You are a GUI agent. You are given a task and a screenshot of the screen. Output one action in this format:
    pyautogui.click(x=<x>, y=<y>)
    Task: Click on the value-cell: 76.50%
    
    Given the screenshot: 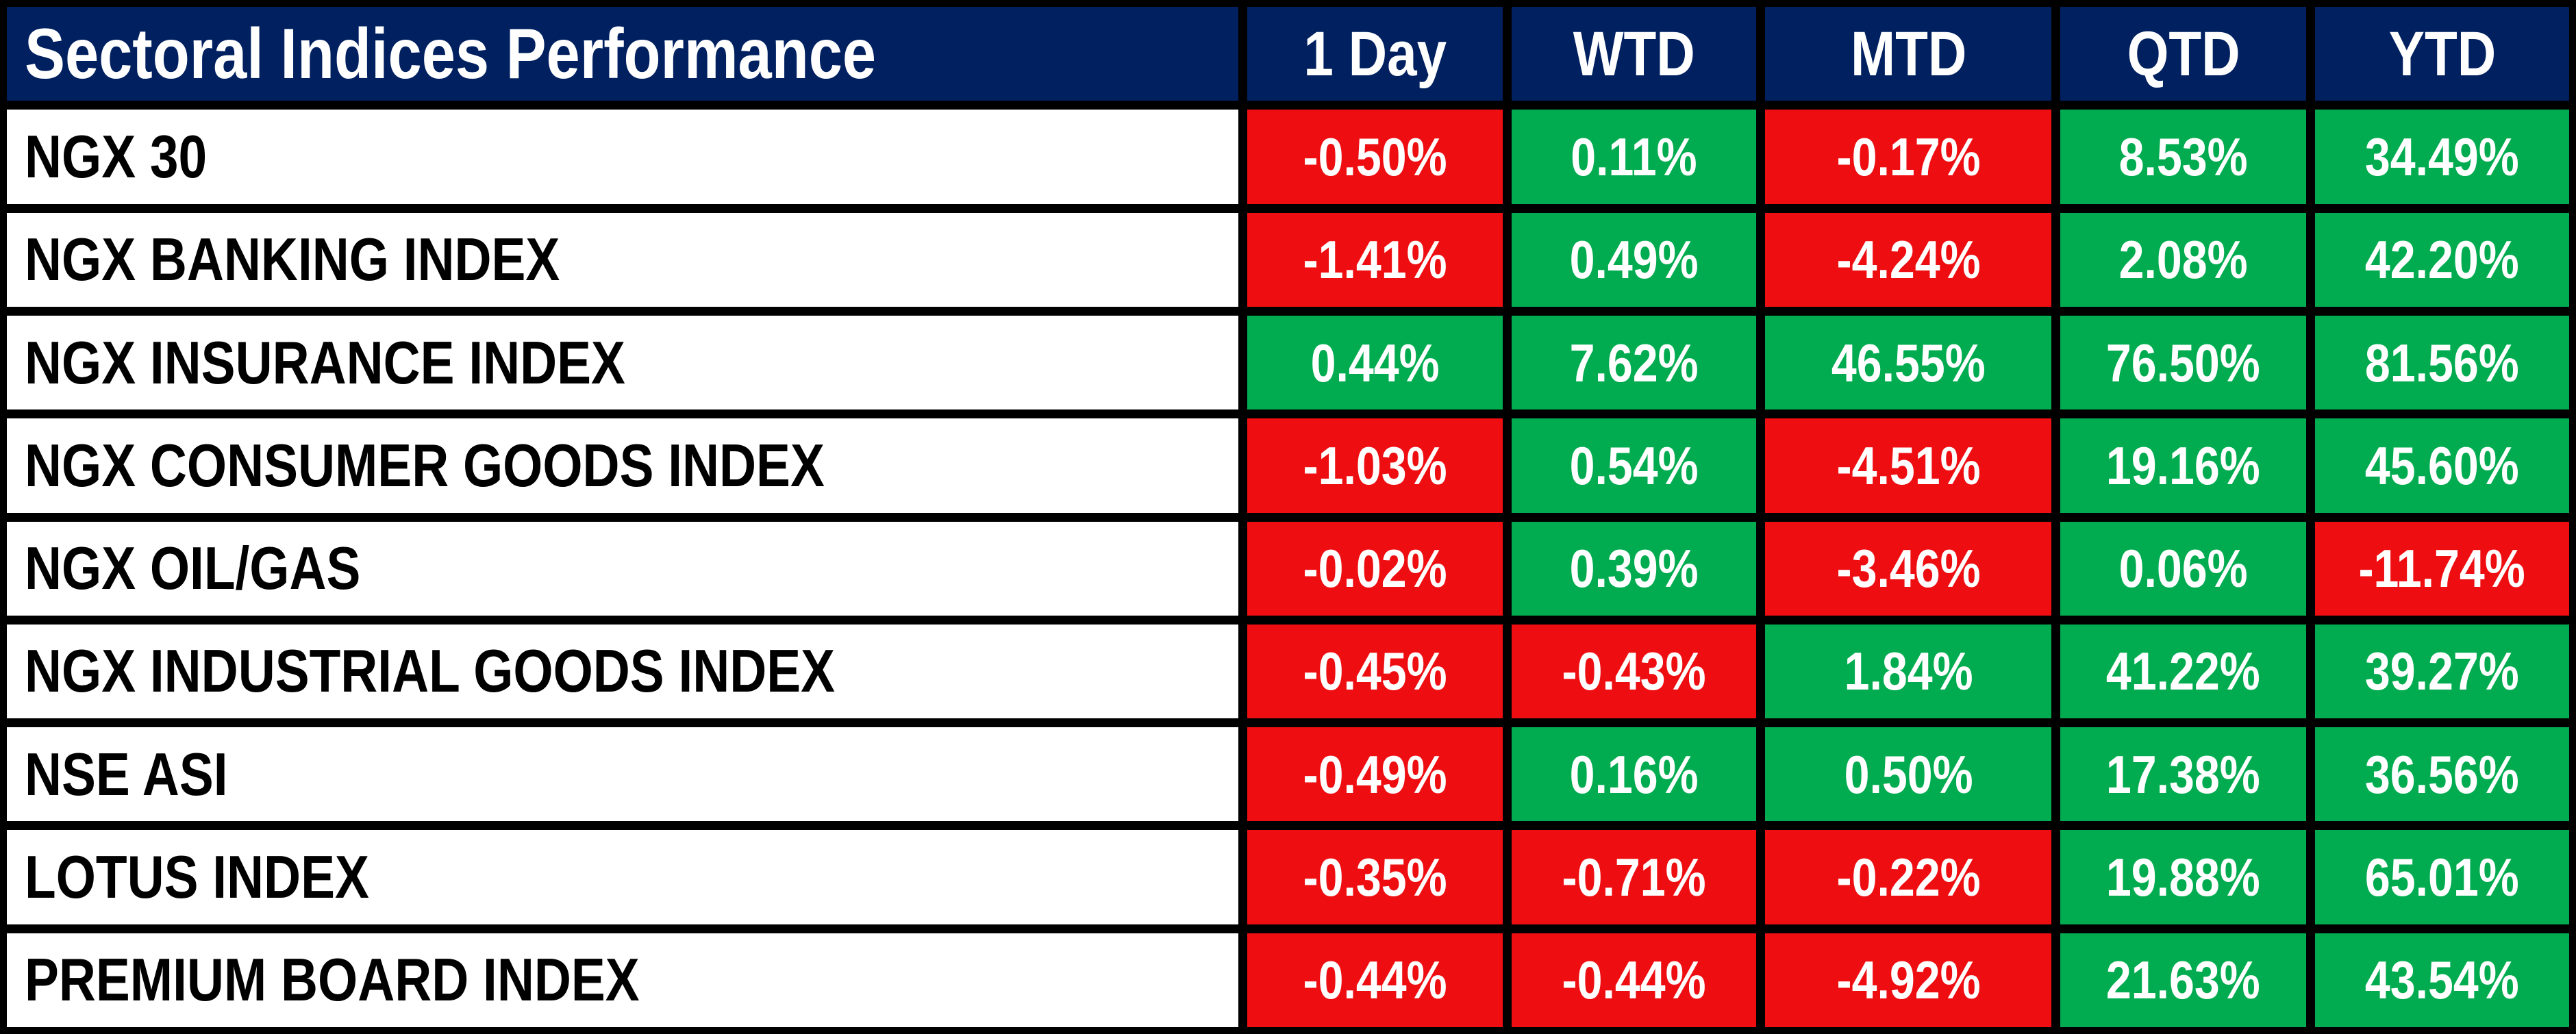 What is the action you would take?
    pyautogui.click(x=2183, y=363)
    